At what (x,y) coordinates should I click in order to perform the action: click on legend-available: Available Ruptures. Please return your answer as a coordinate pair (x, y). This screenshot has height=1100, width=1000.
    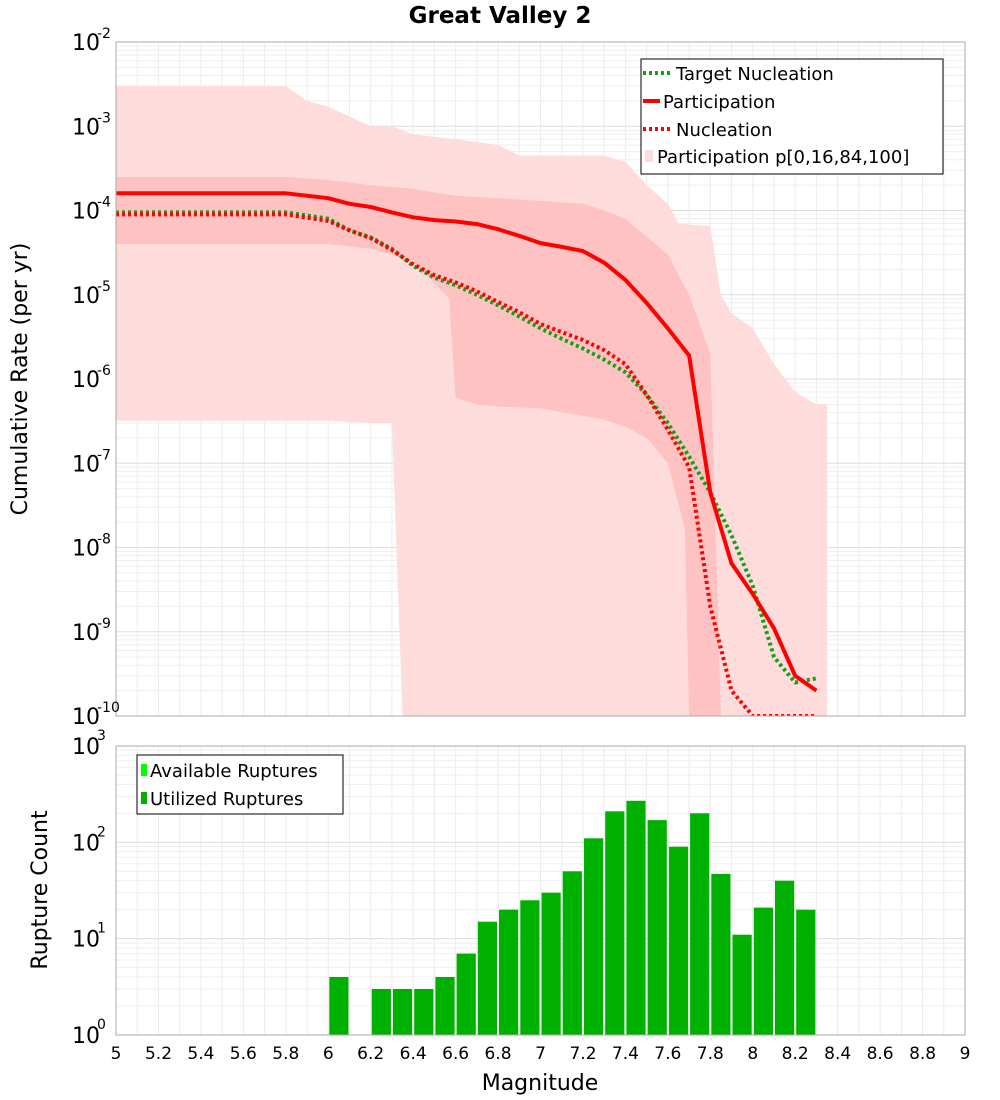
    Looking at the image, I should click on (234, 771).